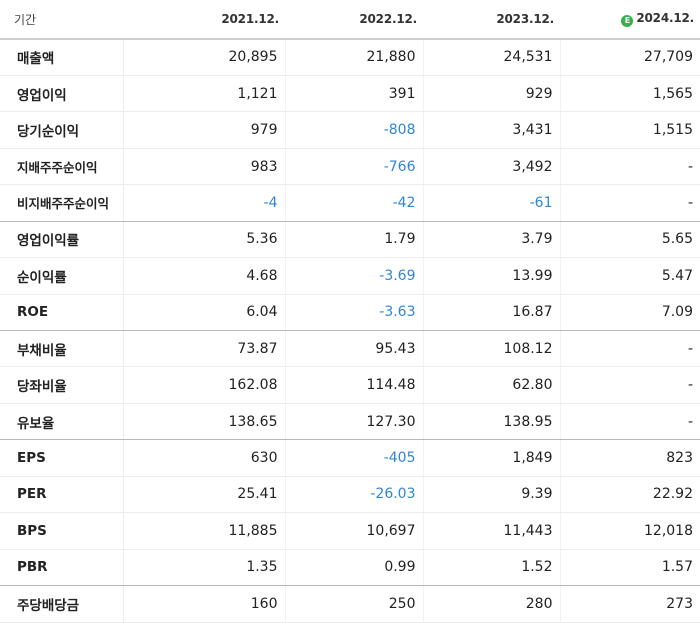 The width and height of the screenshot is (700, 623). What do you see at coordinates (354, 495) in the screenshot?
I see `table-cell: -26.03` at bounding box center [354, 495].